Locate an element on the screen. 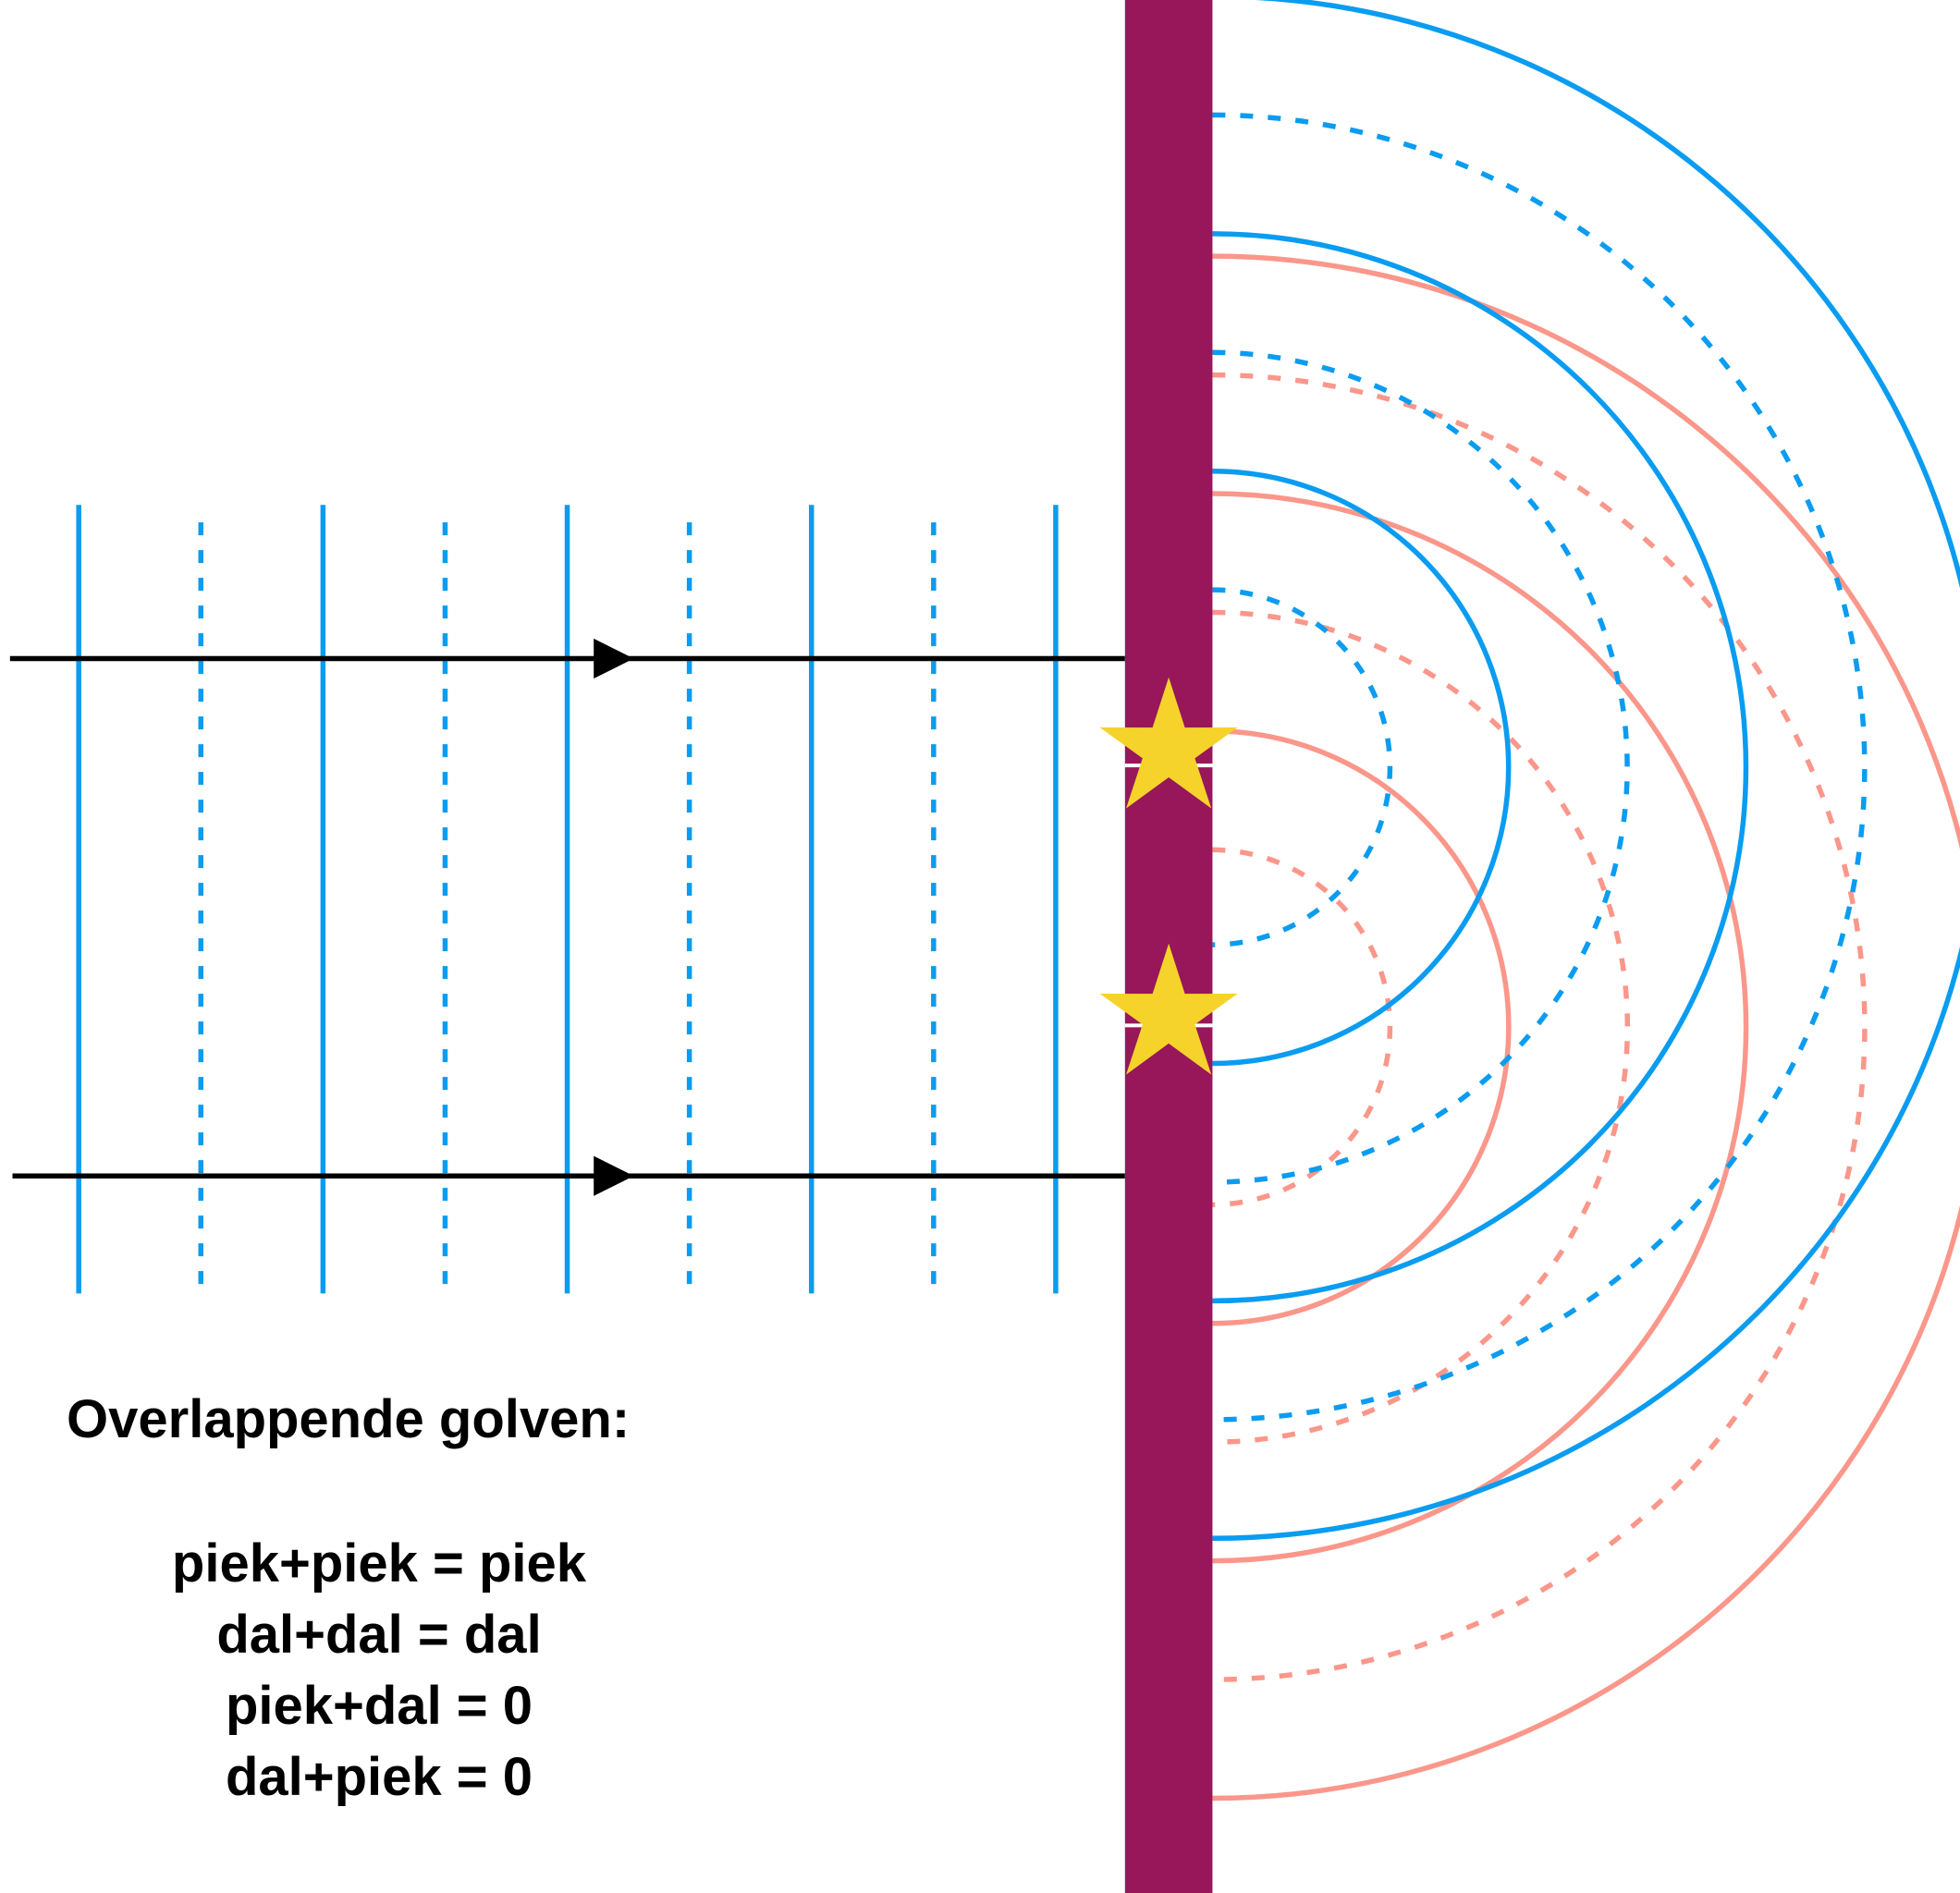 The image size is (1960, 1893). slit-markers is located at coordinates (1169, 876).